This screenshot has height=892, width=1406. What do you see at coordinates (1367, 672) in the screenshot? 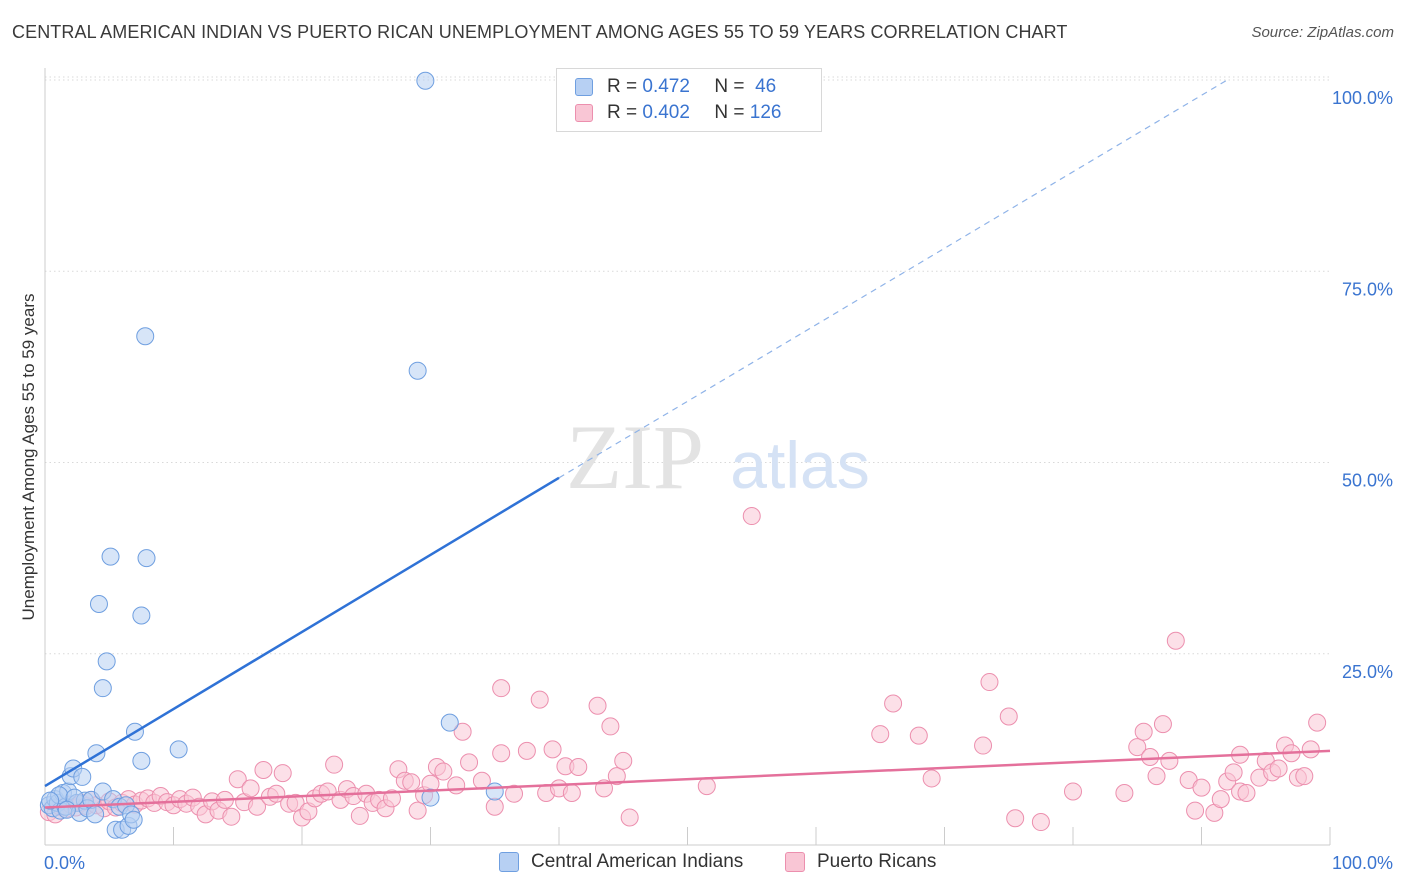
I see `y-tick-label: 25.0%` at bounding box center [1367, 672].